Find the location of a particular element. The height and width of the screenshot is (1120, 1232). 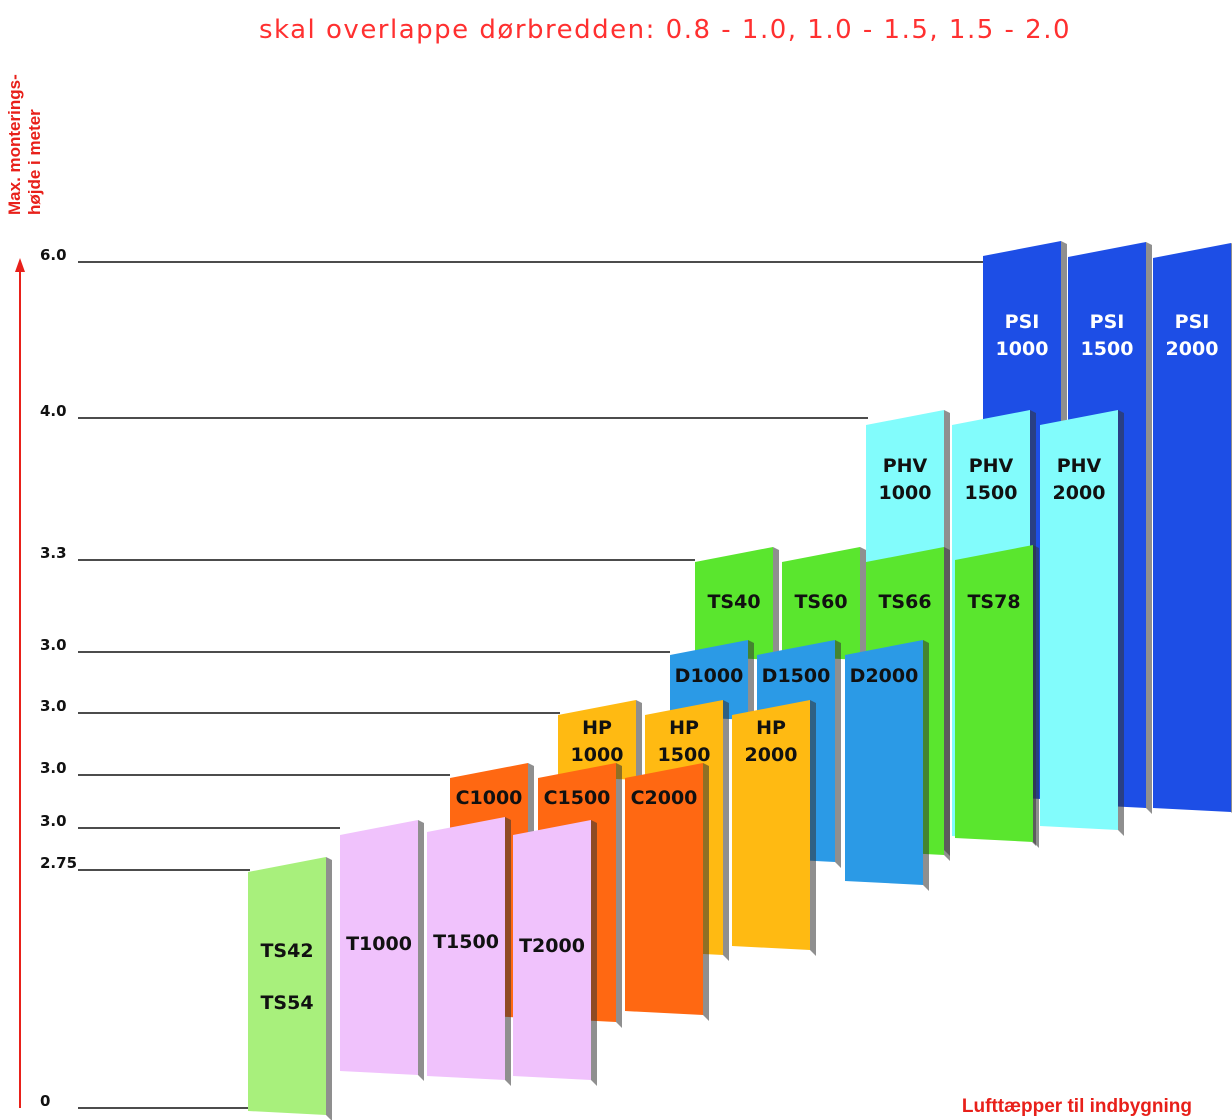

level-label: 6.0 is located at coordinates (53, 255).